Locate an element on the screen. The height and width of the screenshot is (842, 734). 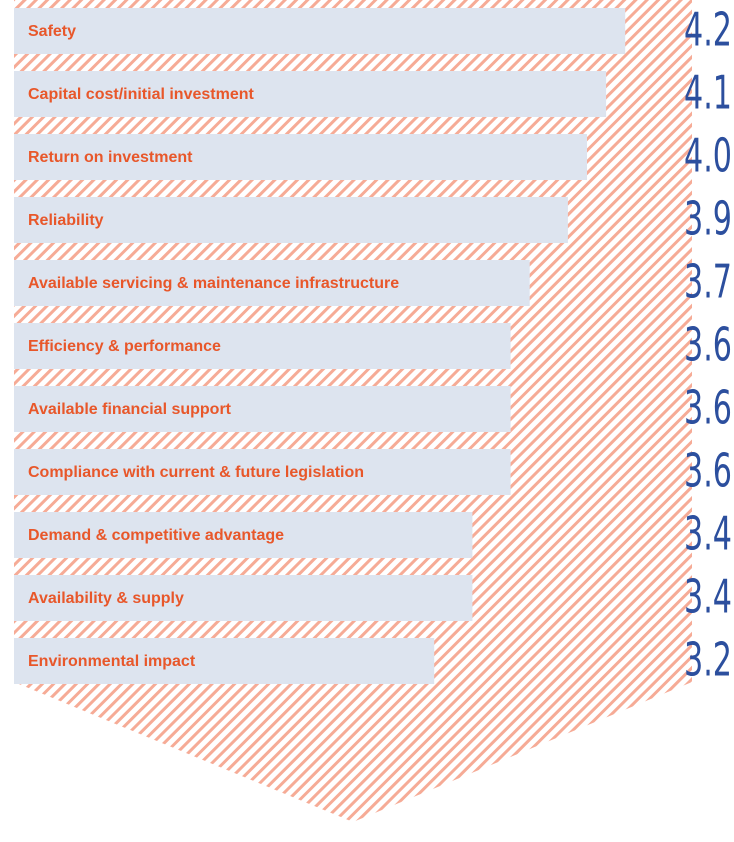
value-label: 4.2 is located at coordinates (708, 30).